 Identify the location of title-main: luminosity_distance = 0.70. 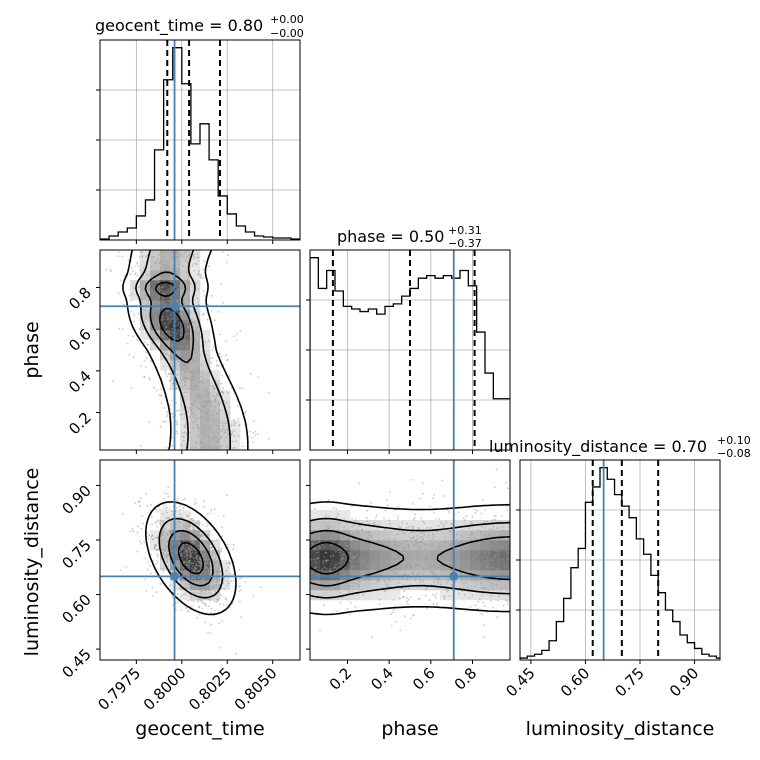
(598, 447).